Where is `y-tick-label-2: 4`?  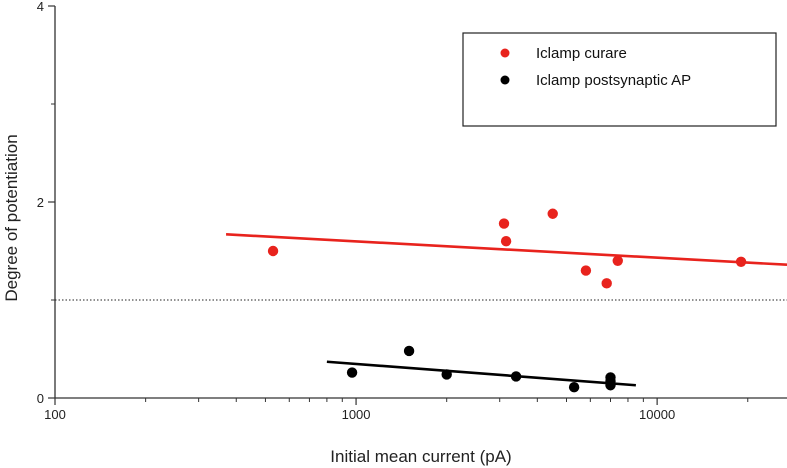 y-tick-label-2: 4 is located at coordinates (40, 7).